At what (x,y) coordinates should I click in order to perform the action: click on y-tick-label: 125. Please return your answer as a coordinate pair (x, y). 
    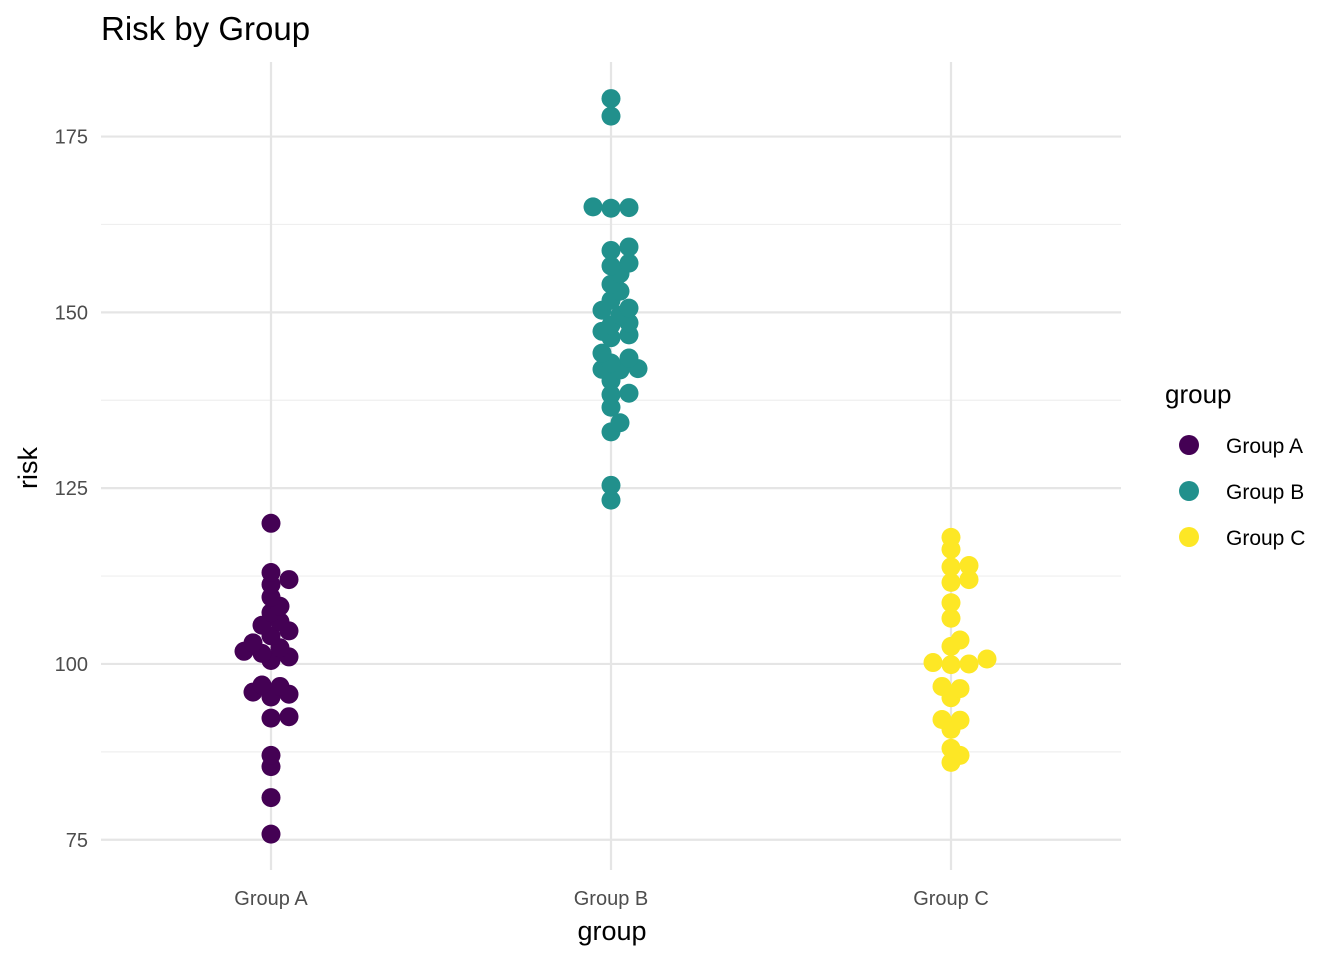
    Looking at the image, I should click on (71, 489).